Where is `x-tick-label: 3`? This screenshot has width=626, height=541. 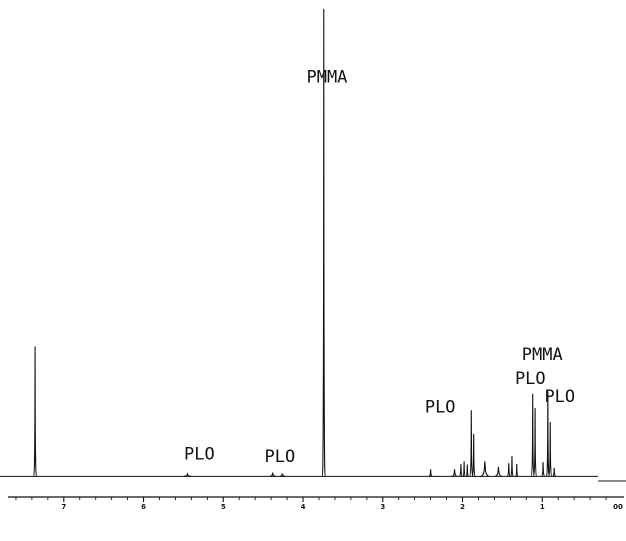
x-tick-label: 3 is located at coordinates (382, 507).